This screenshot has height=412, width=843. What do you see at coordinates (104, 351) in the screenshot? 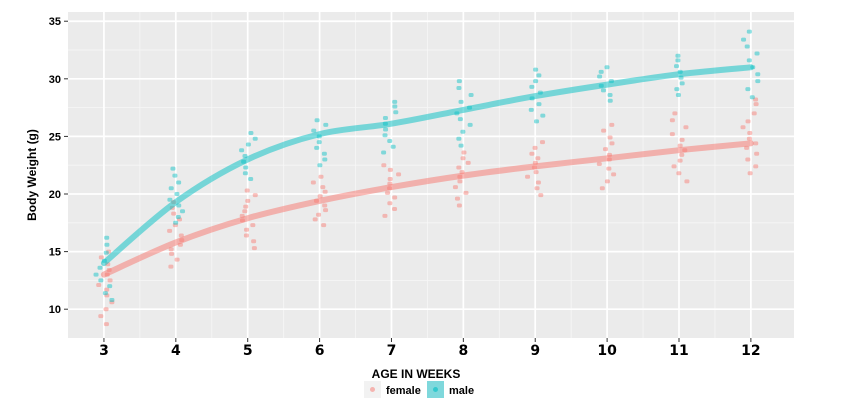
I see `x-tick-label: 3` at bounding box center [104, 351].